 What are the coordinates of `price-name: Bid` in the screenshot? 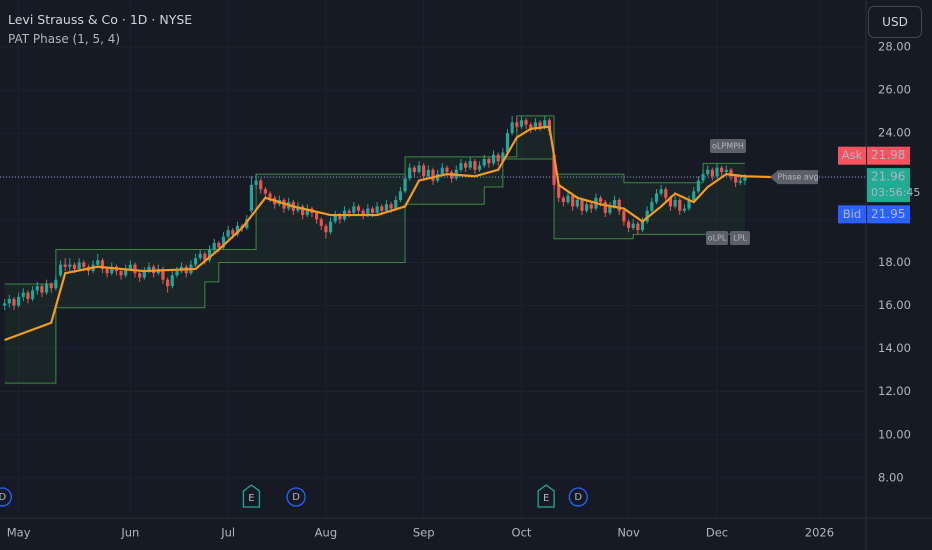 It's located at (852, 214).